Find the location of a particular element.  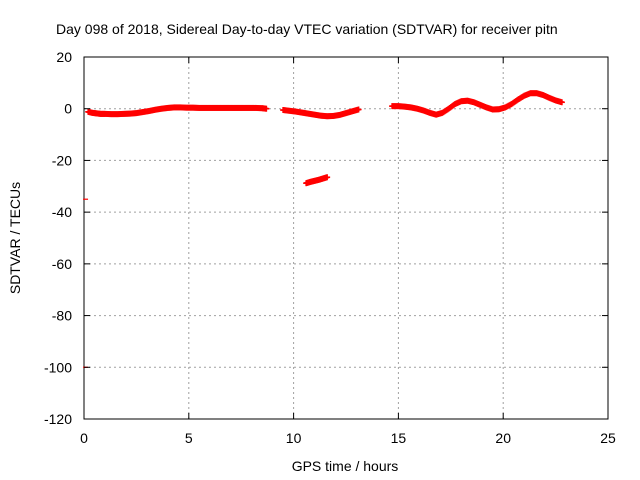

x-tick-label: 5 is located at coordinates (189, 438).